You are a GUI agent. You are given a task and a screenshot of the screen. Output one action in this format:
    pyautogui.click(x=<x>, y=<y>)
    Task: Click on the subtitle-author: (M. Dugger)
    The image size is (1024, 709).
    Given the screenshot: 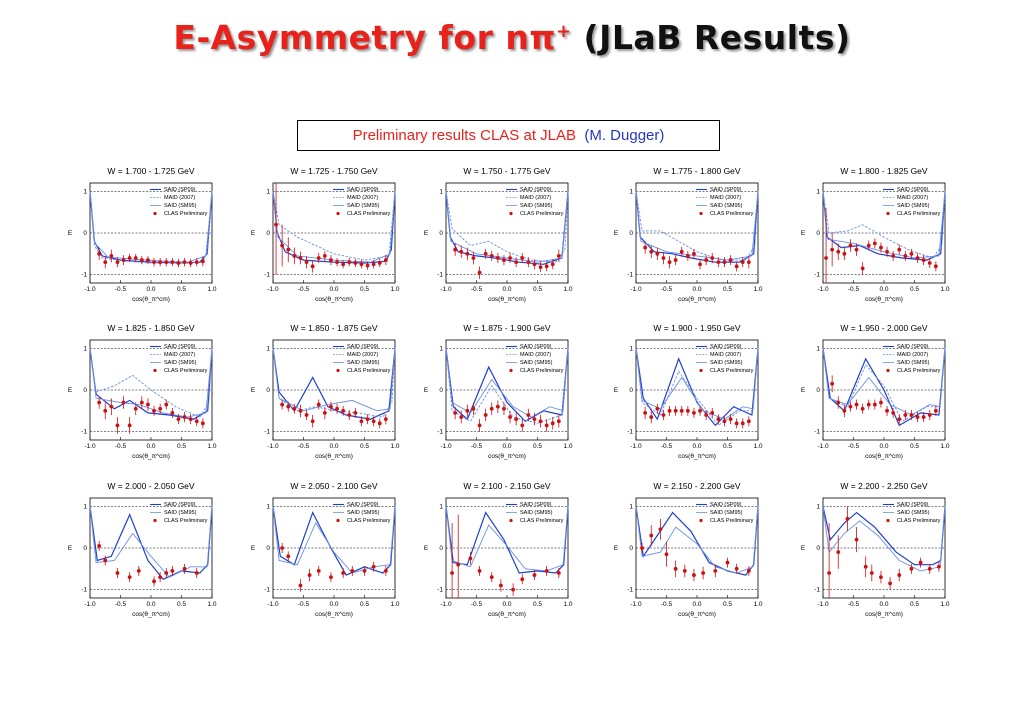 What is the action you would take?
    pyautogui.click(x=624, y=135)
    